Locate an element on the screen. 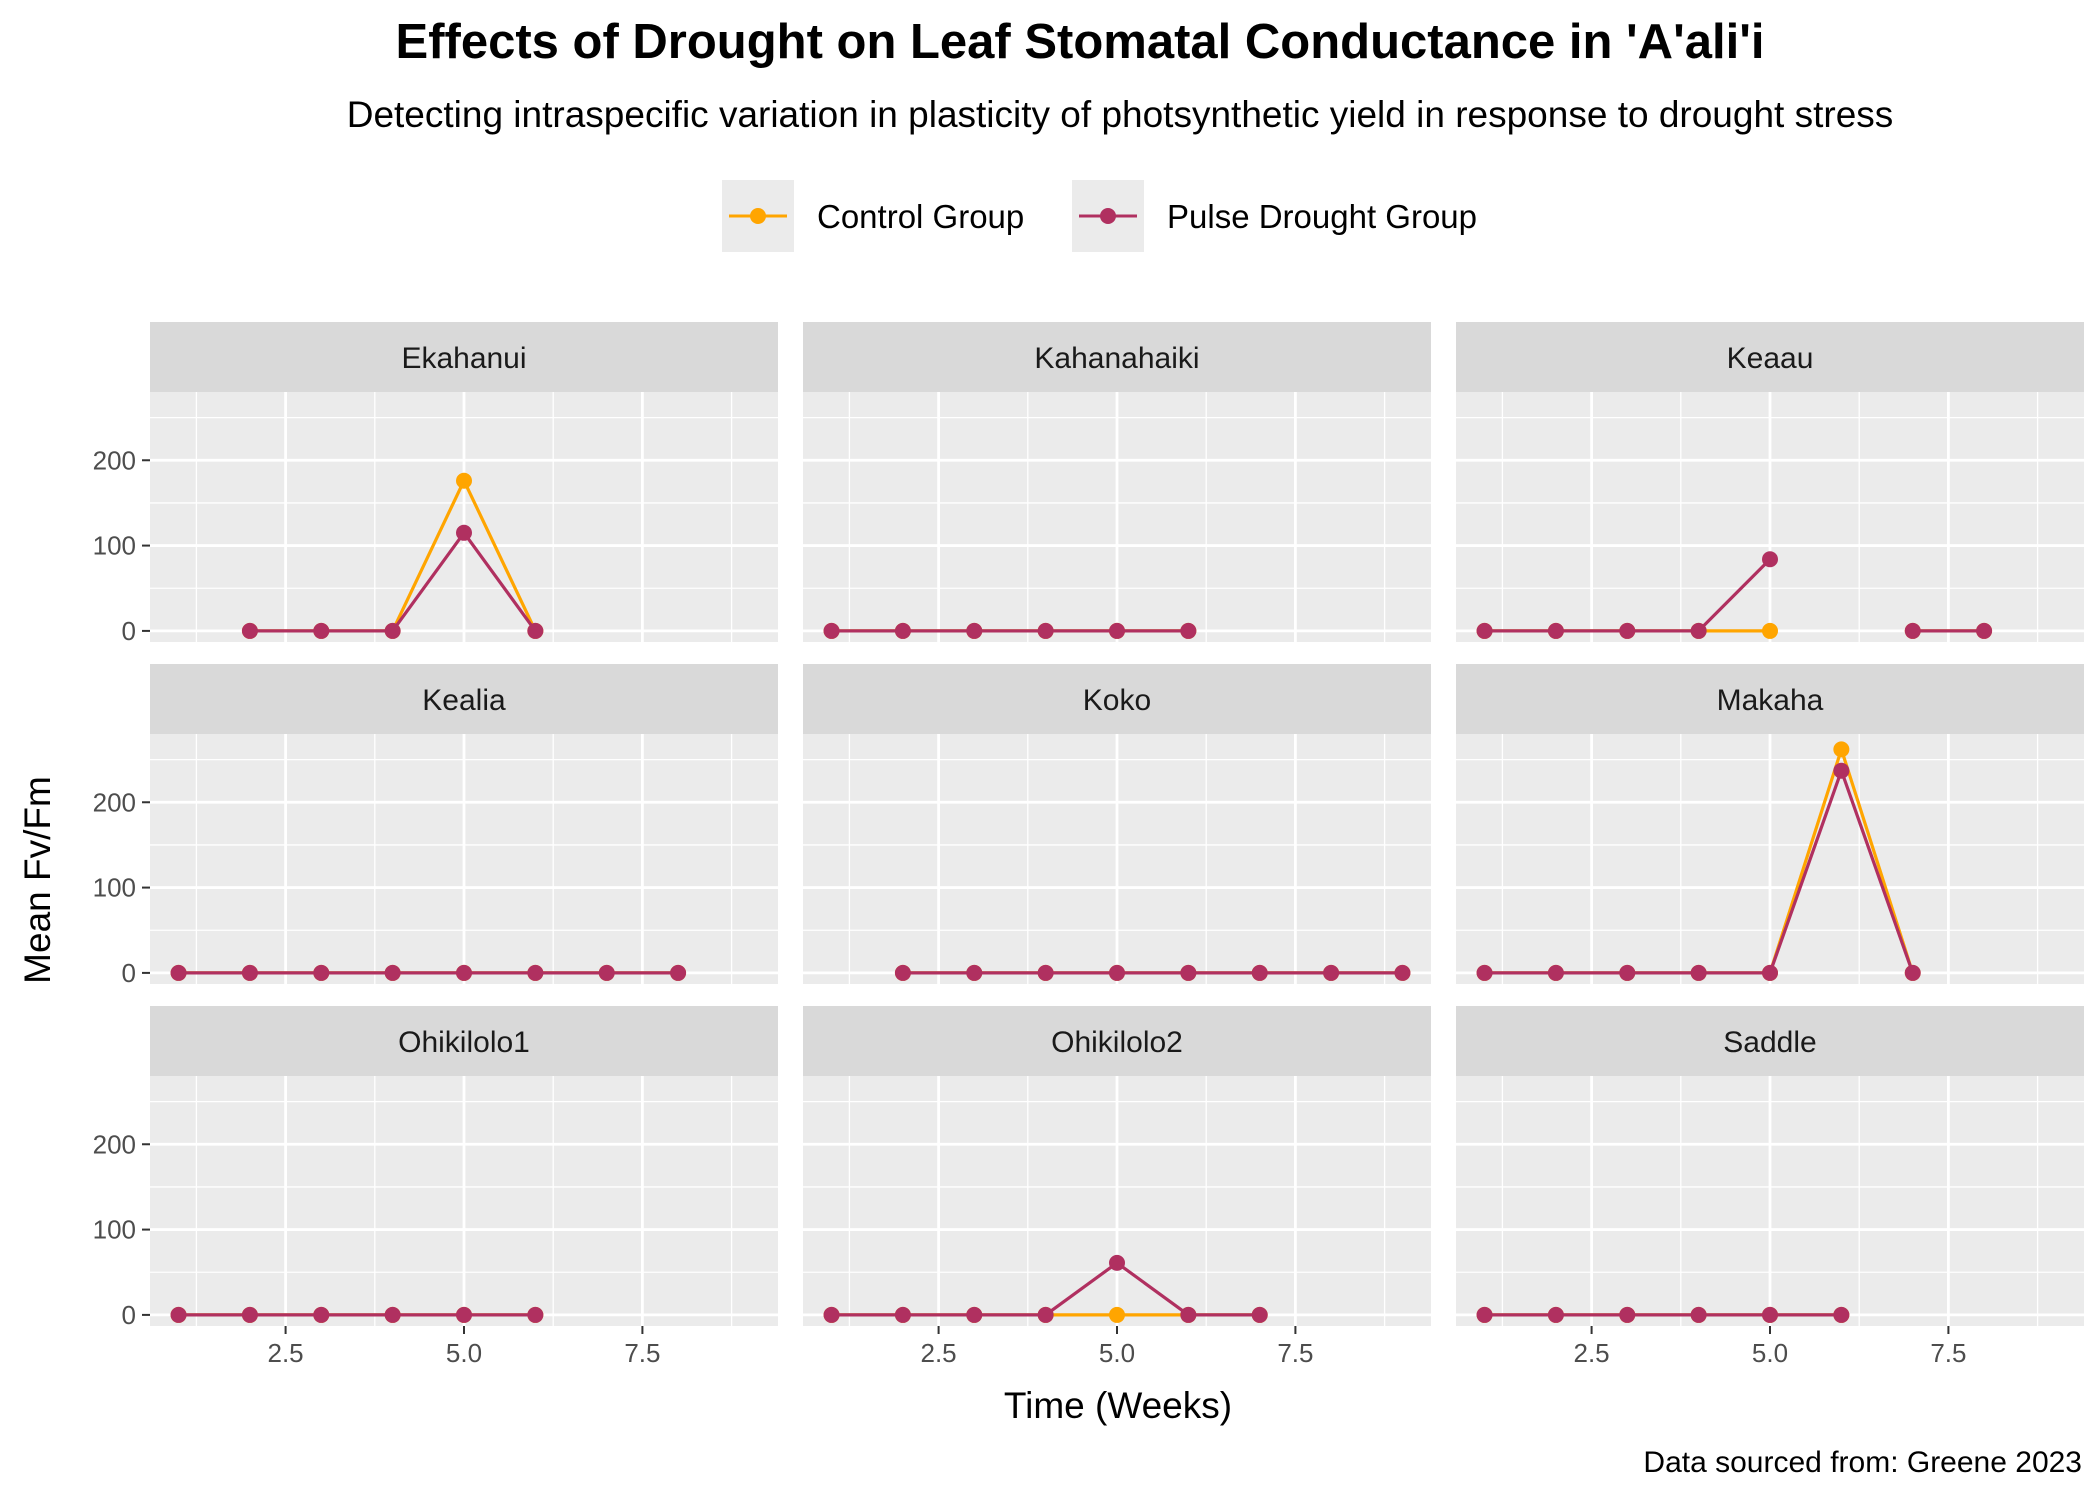 The width and height of the screenshot is (2100, 1499). legend-item-0: Control Group is located at coordinates (873, 216).